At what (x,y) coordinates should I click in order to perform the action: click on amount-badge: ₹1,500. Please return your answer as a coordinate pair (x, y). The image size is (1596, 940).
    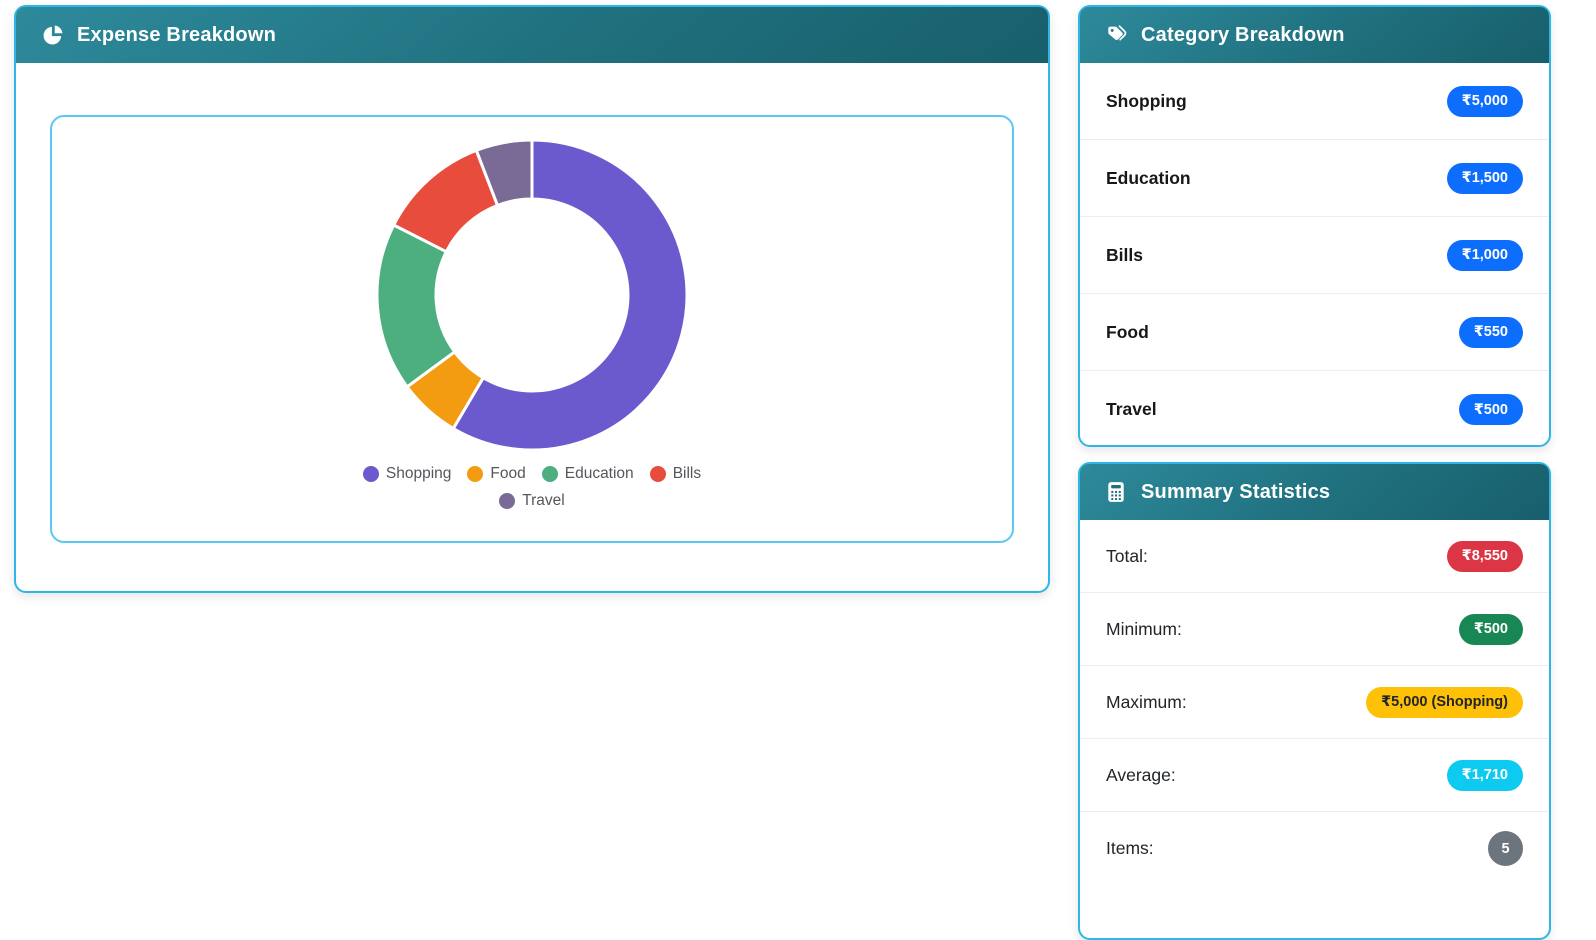
    Looking at the image, I should click on (1484, 178).